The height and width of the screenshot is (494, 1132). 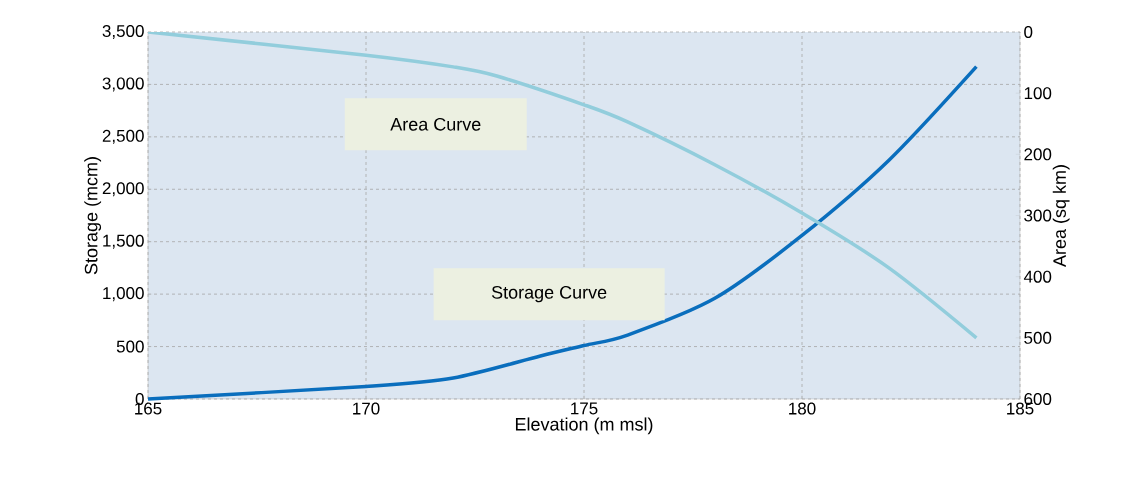 What do you see at coordinates (584, 408) in the screenshot?
I see `x-tick-label: 175` at bounding box center [584, 408].